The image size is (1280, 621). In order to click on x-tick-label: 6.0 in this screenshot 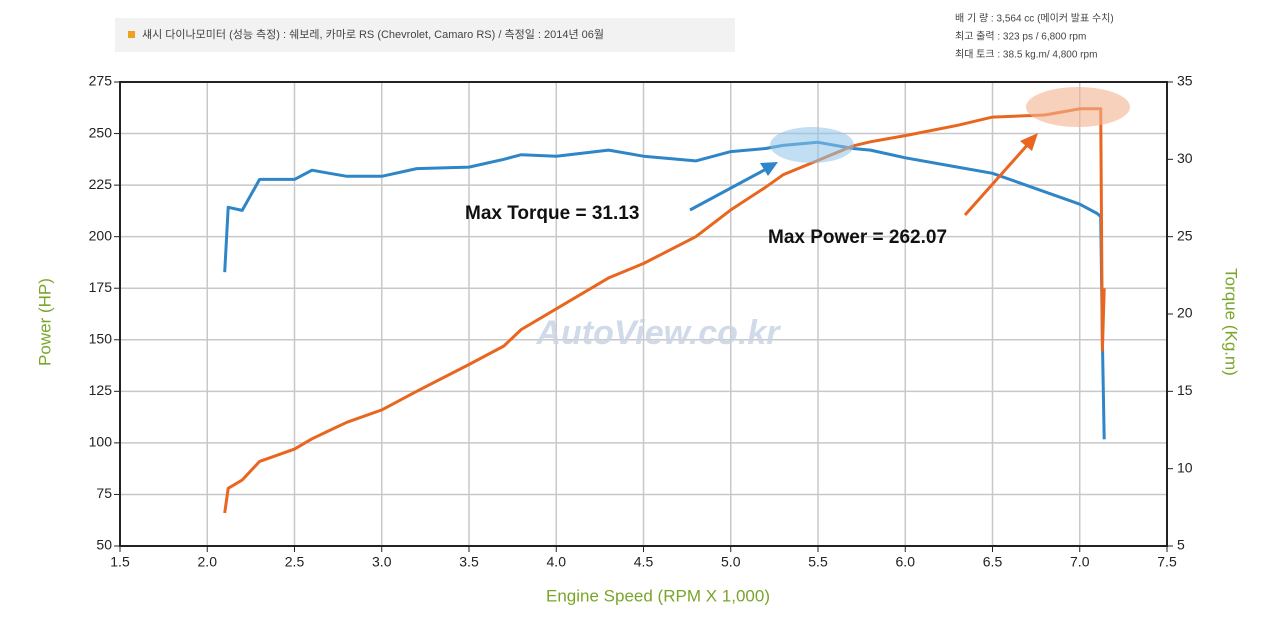, I will do `click(906, 562)`.